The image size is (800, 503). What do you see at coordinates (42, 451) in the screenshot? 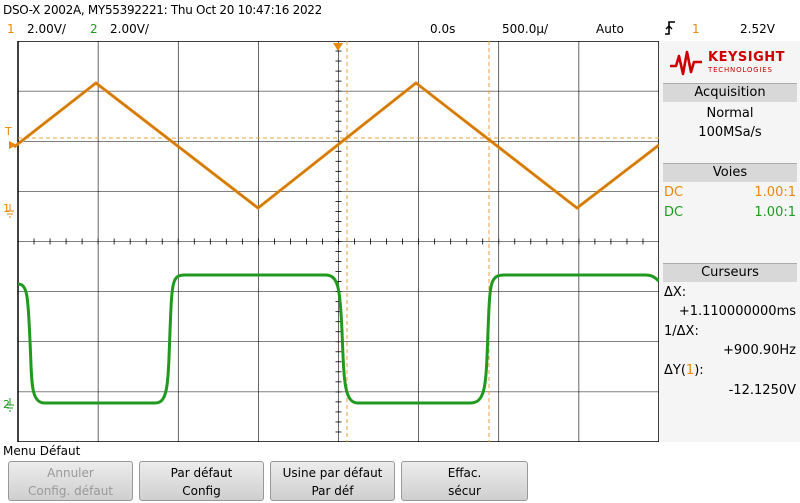
I see `menu-title: Menu Défaut` at bounding box center [42, 451].